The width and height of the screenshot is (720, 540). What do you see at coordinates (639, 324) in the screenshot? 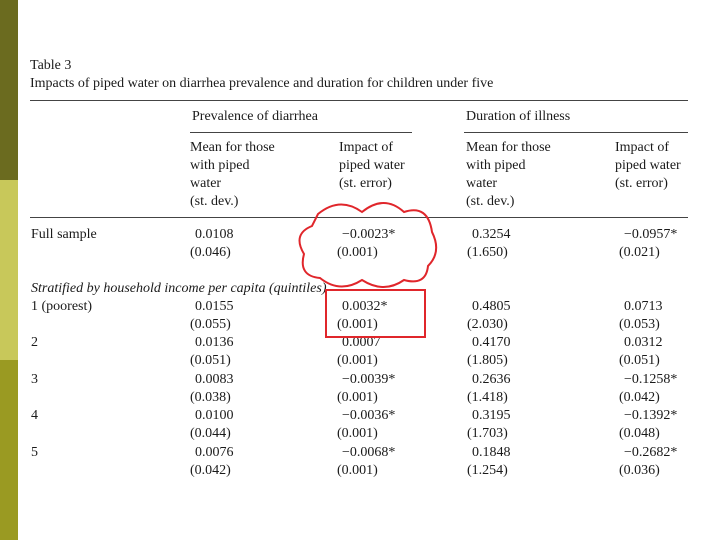
I see `table-cell-error: (0.053)` at bounding box center [639, 324].